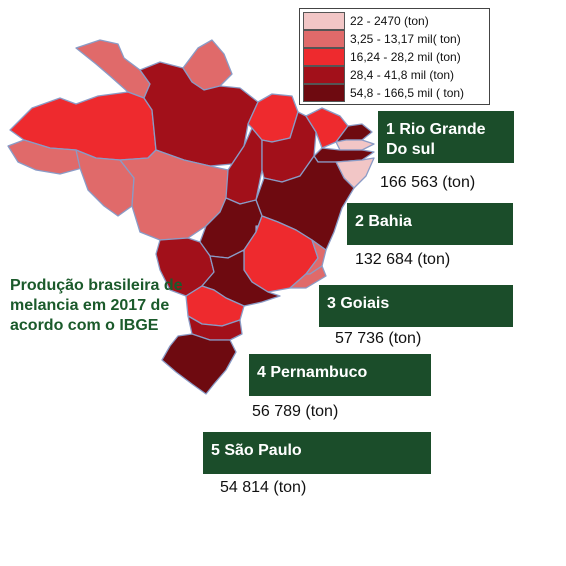 This screenshot has width=566, height=566. What do you see at coordinates (402, 75) in the screenshot?
I see `legend-label: 28,4 - 41,8 mil (ton)` at bounding box center [402, 75].